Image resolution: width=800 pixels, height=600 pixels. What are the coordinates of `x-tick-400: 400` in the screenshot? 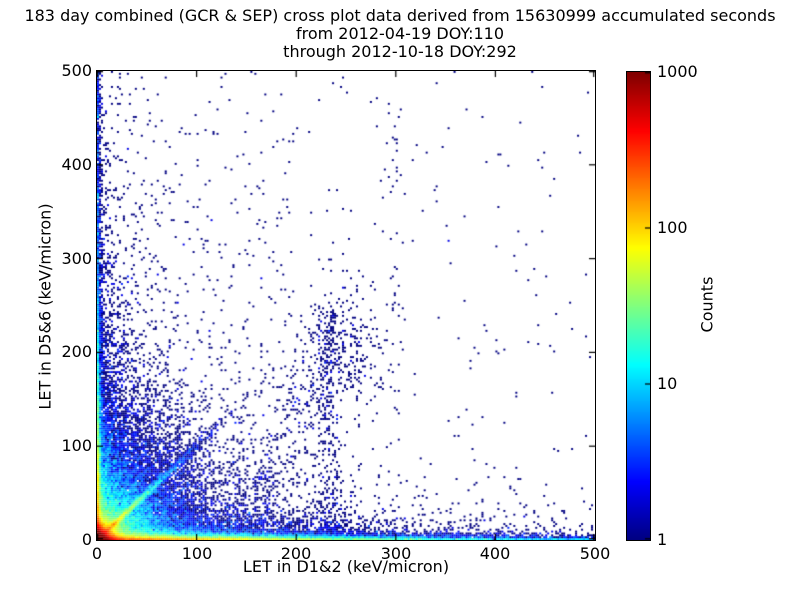 It's located at (495, 553).